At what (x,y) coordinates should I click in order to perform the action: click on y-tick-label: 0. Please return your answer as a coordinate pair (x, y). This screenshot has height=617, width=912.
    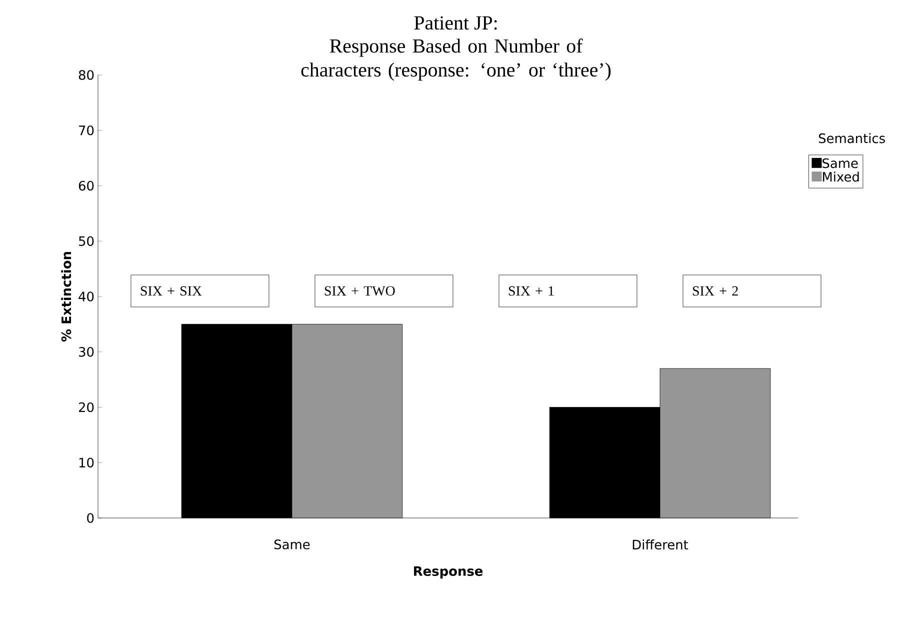
    Looking at the image, I should click on (90, 518).